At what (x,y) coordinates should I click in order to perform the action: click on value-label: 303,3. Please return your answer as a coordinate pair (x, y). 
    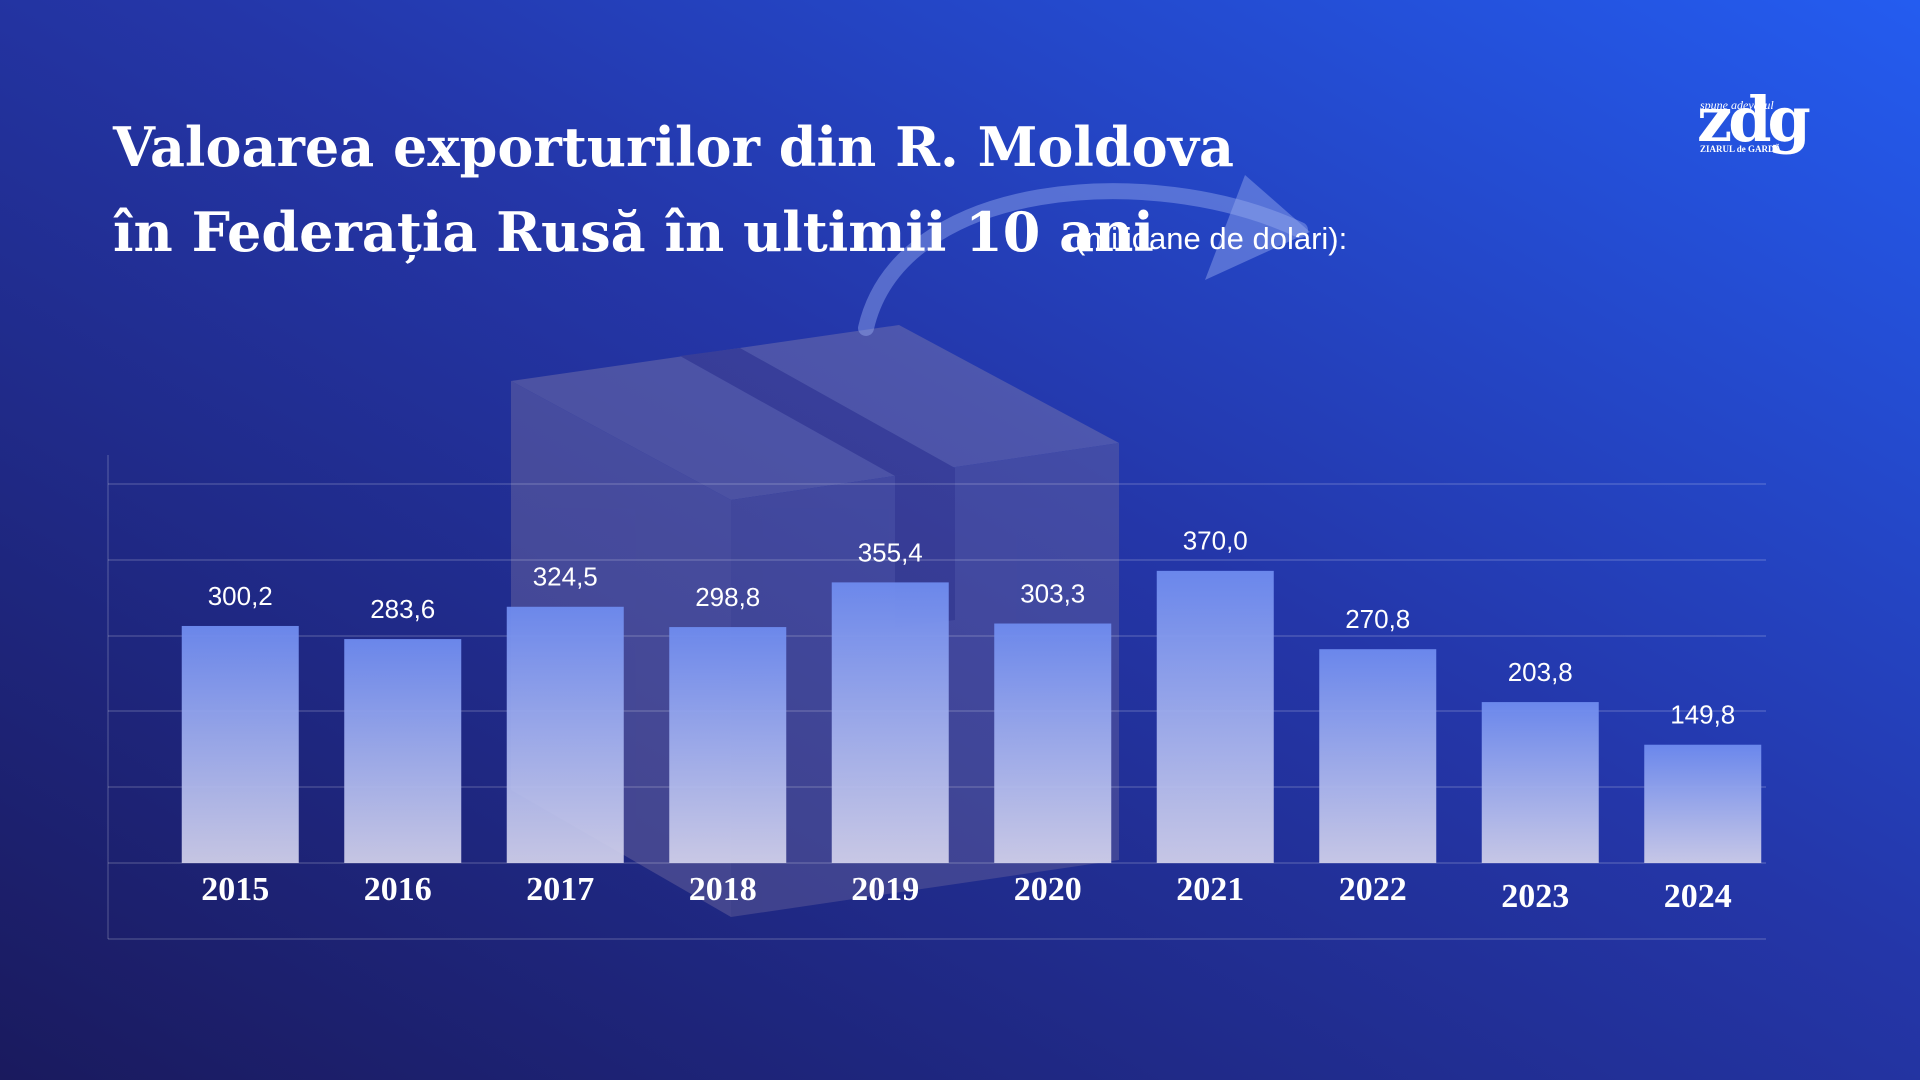
    Looking at the image, I should click on (1052, 593).